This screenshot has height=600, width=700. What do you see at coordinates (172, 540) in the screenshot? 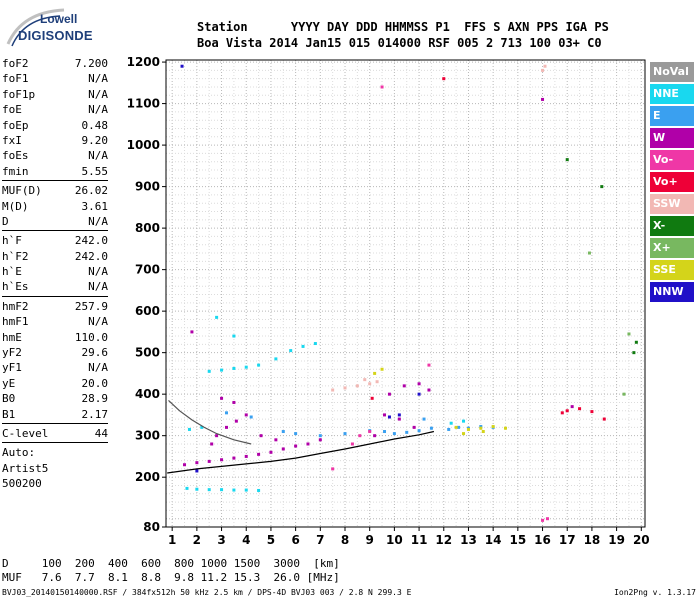
I see `x-tick-label: 1` at bounding box center [172, 540].